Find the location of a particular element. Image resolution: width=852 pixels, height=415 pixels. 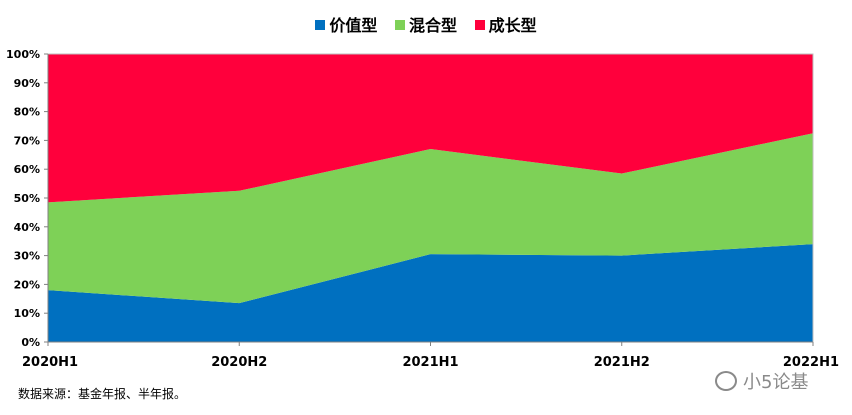

watermark-text: 小5论基 is located at coordinates (776, 382).